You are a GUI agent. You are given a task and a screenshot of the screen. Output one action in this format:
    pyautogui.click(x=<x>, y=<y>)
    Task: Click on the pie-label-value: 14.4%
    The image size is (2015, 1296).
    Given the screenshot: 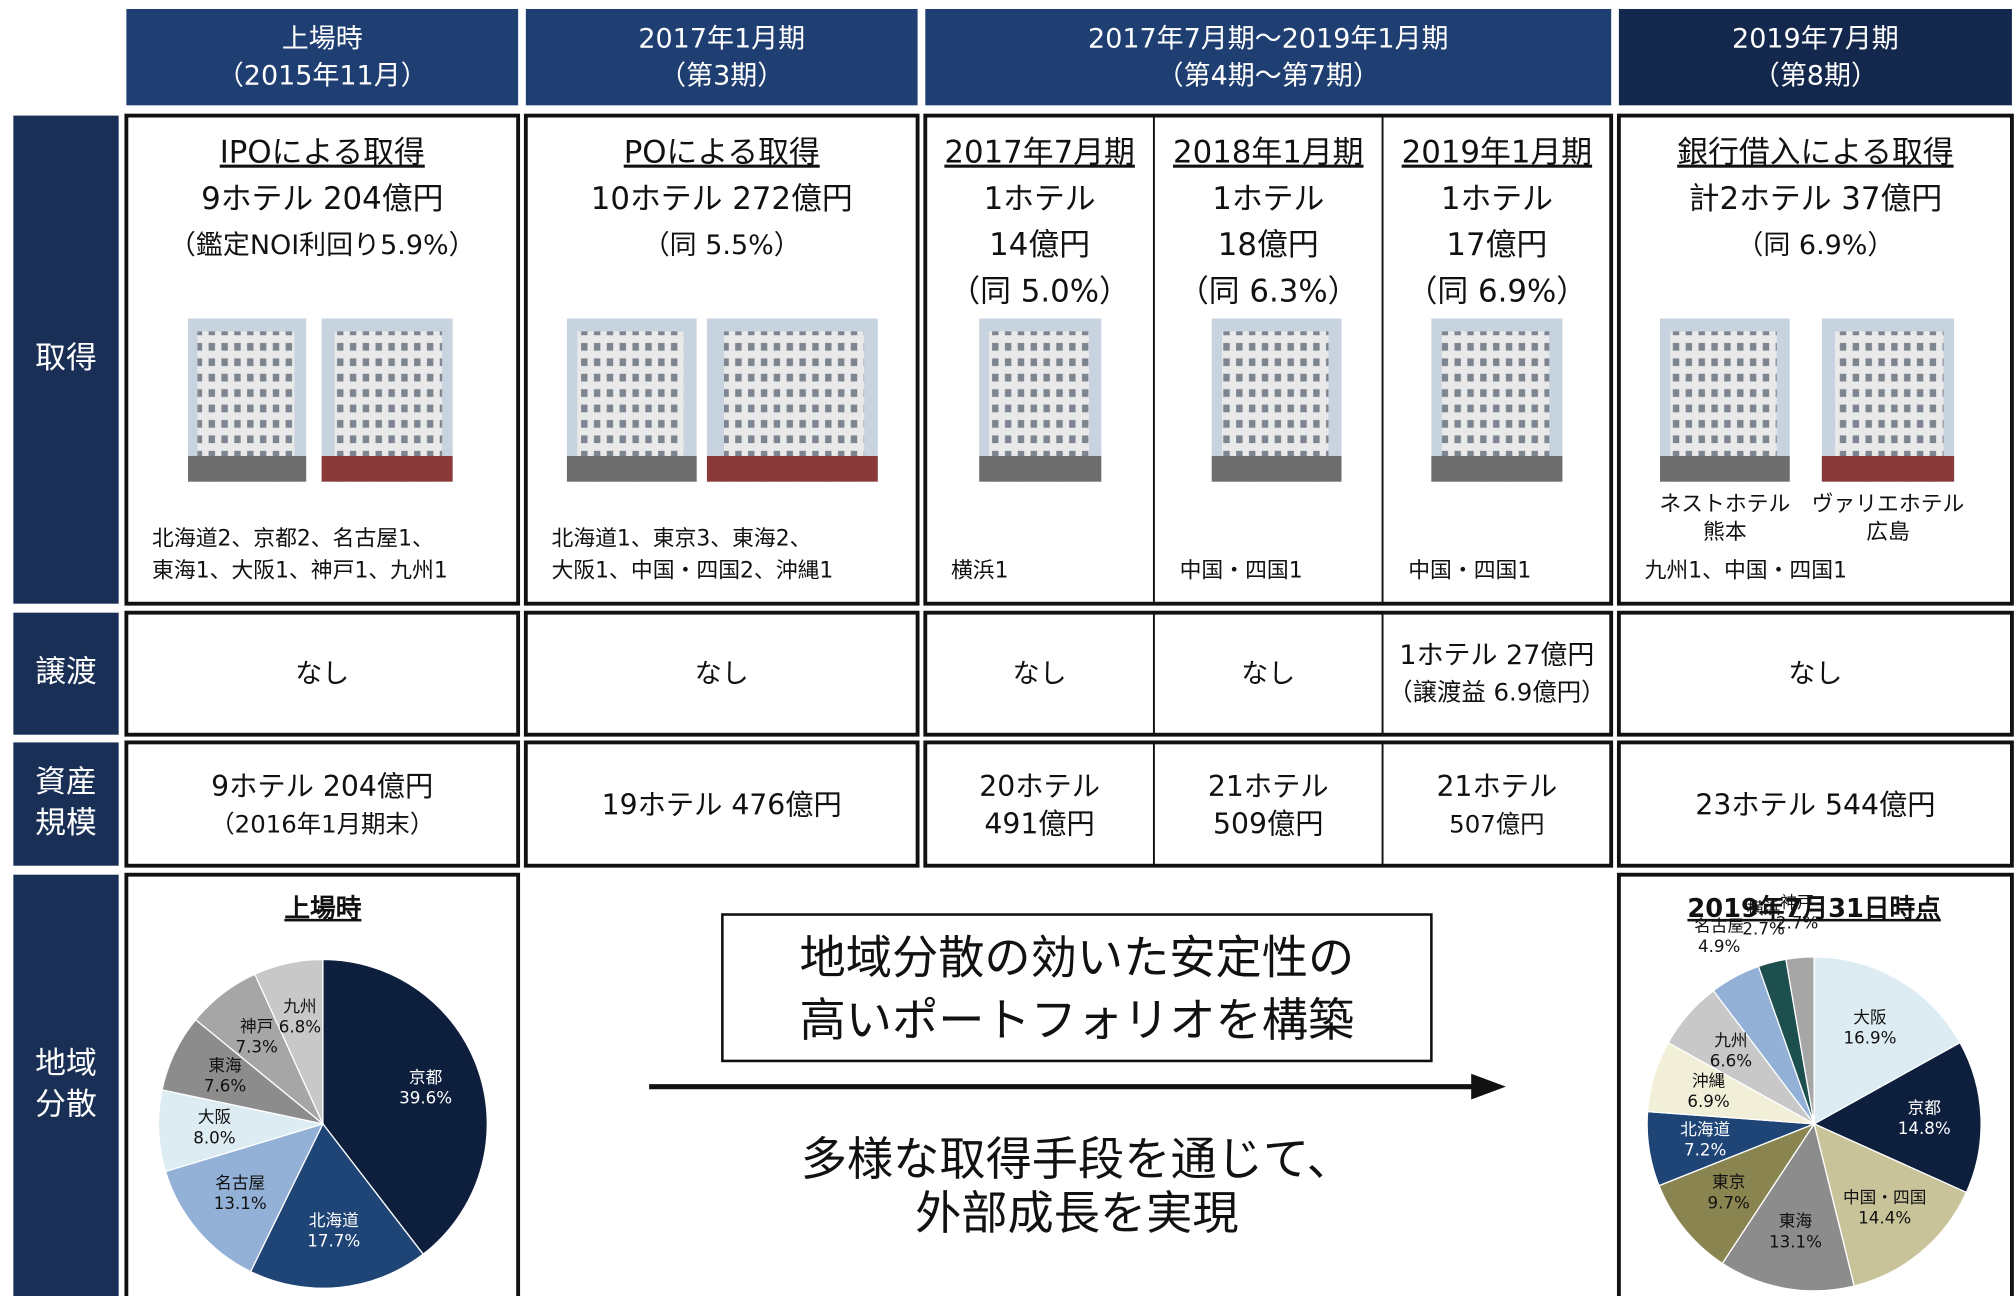 What is the action you would take?
    pyautogui.click(x=1884, y=1217)
    